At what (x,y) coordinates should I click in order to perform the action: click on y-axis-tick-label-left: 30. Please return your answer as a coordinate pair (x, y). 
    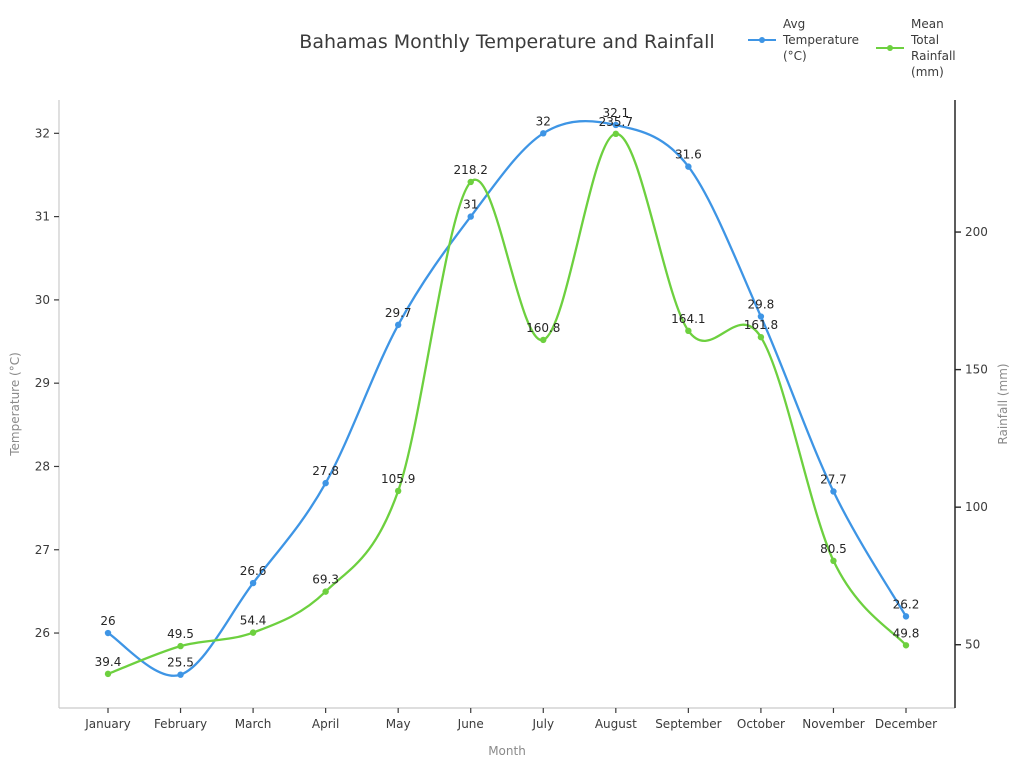
    Looking at the image, I should click on (42, 300).